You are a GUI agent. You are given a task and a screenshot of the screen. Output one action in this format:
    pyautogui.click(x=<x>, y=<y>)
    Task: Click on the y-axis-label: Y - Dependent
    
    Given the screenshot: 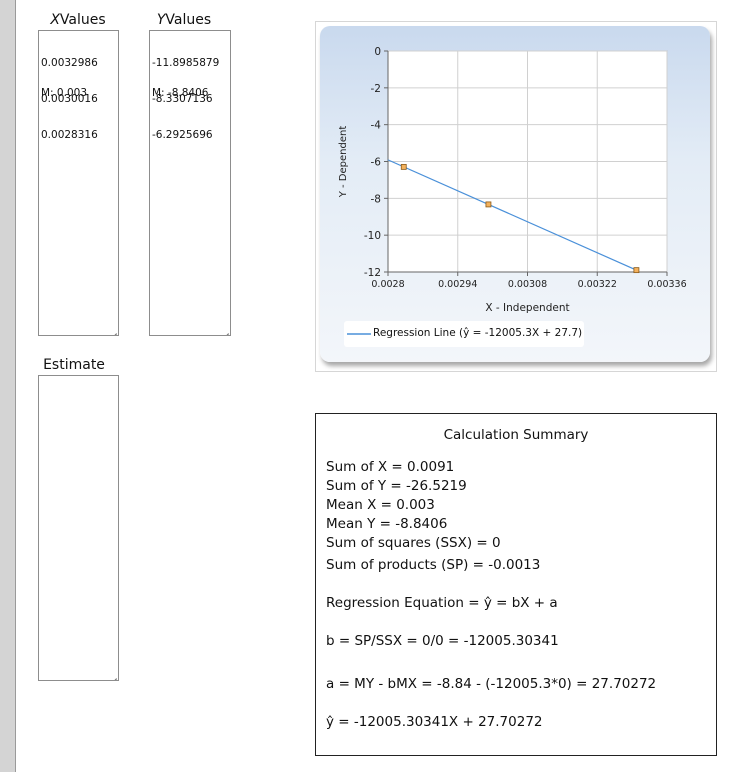 What is the action you would take?
    pyautogui.click(x=343, y=162)
    